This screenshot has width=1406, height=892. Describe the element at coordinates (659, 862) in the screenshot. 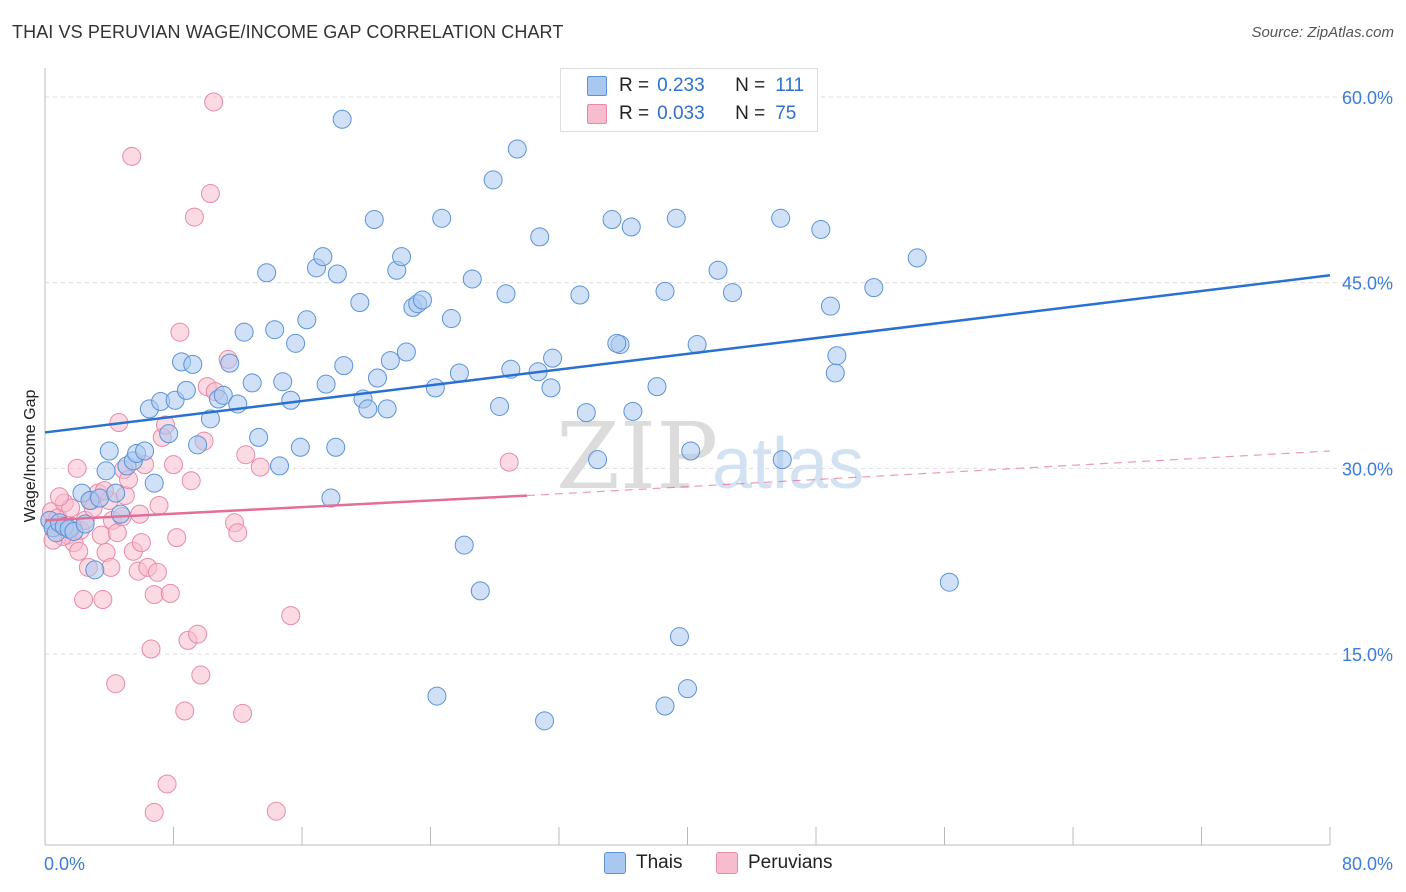

I see `legend-label-thais: Thais` at that location.